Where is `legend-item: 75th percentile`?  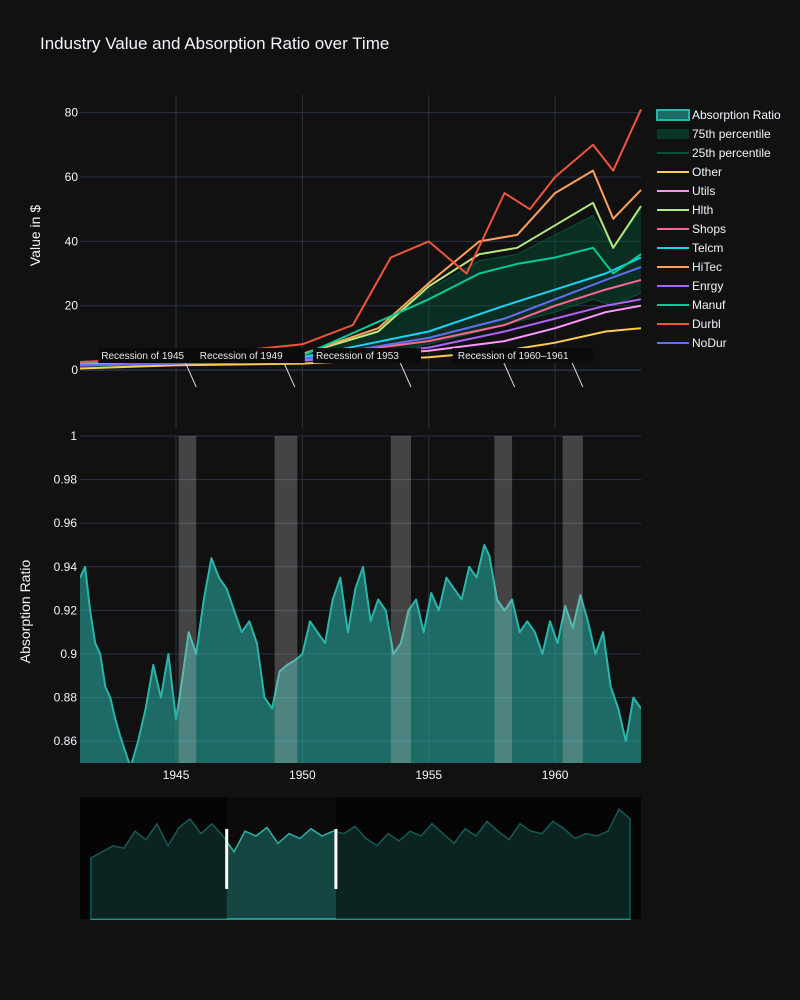
legend-item: 75th percentile is located at coordinates (714, 134).